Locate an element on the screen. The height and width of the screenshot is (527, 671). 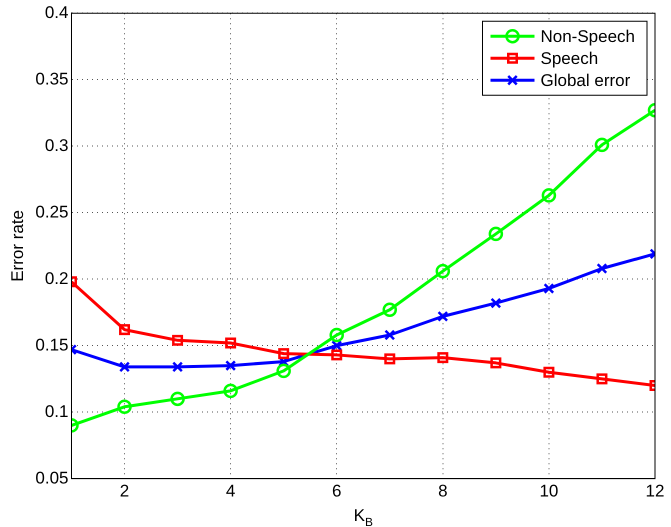
x-tick-label: 8 is located at coordinates (443, 490).